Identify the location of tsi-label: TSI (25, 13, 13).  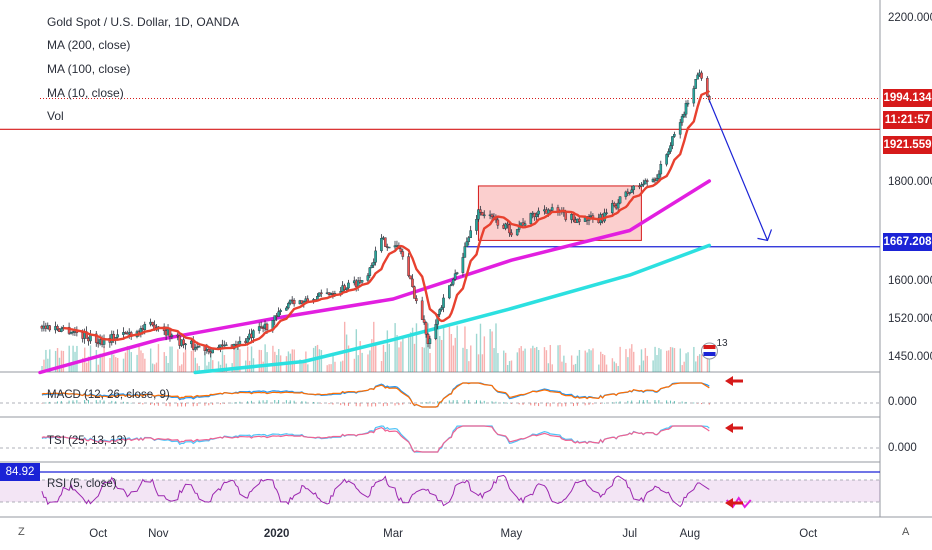
(87, 441).